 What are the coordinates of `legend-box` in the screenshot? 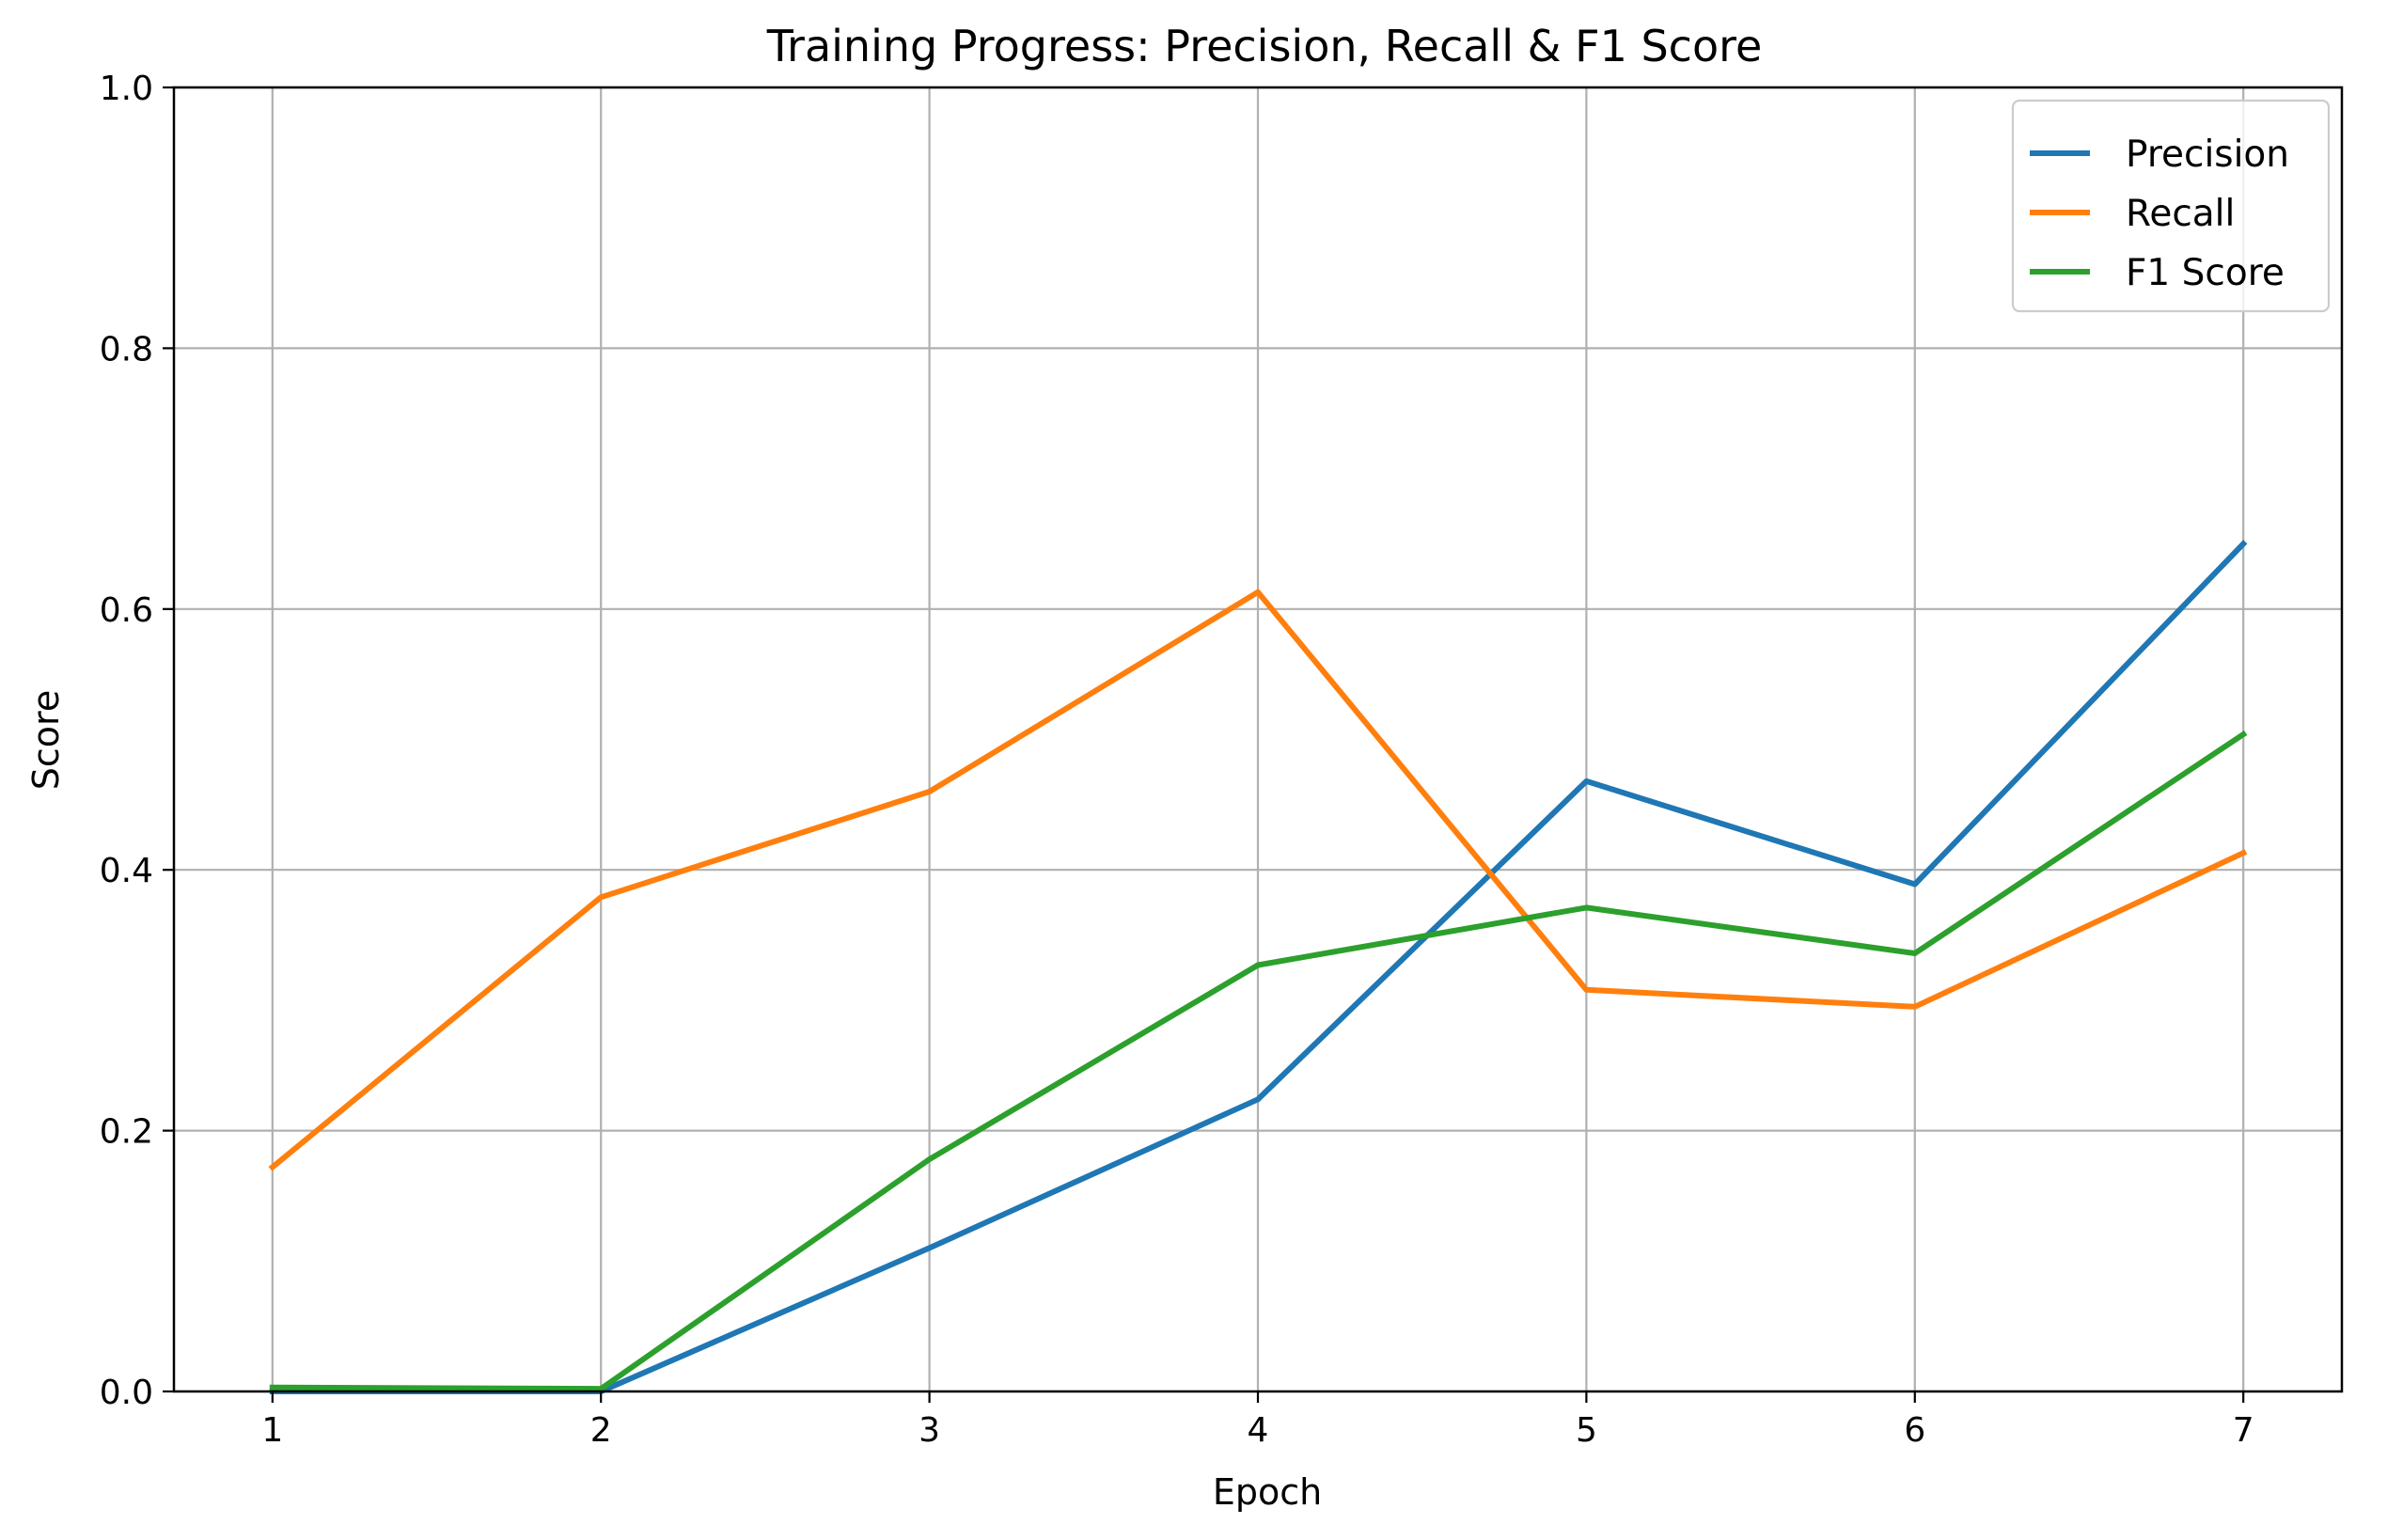 It's located at (2171, 206).